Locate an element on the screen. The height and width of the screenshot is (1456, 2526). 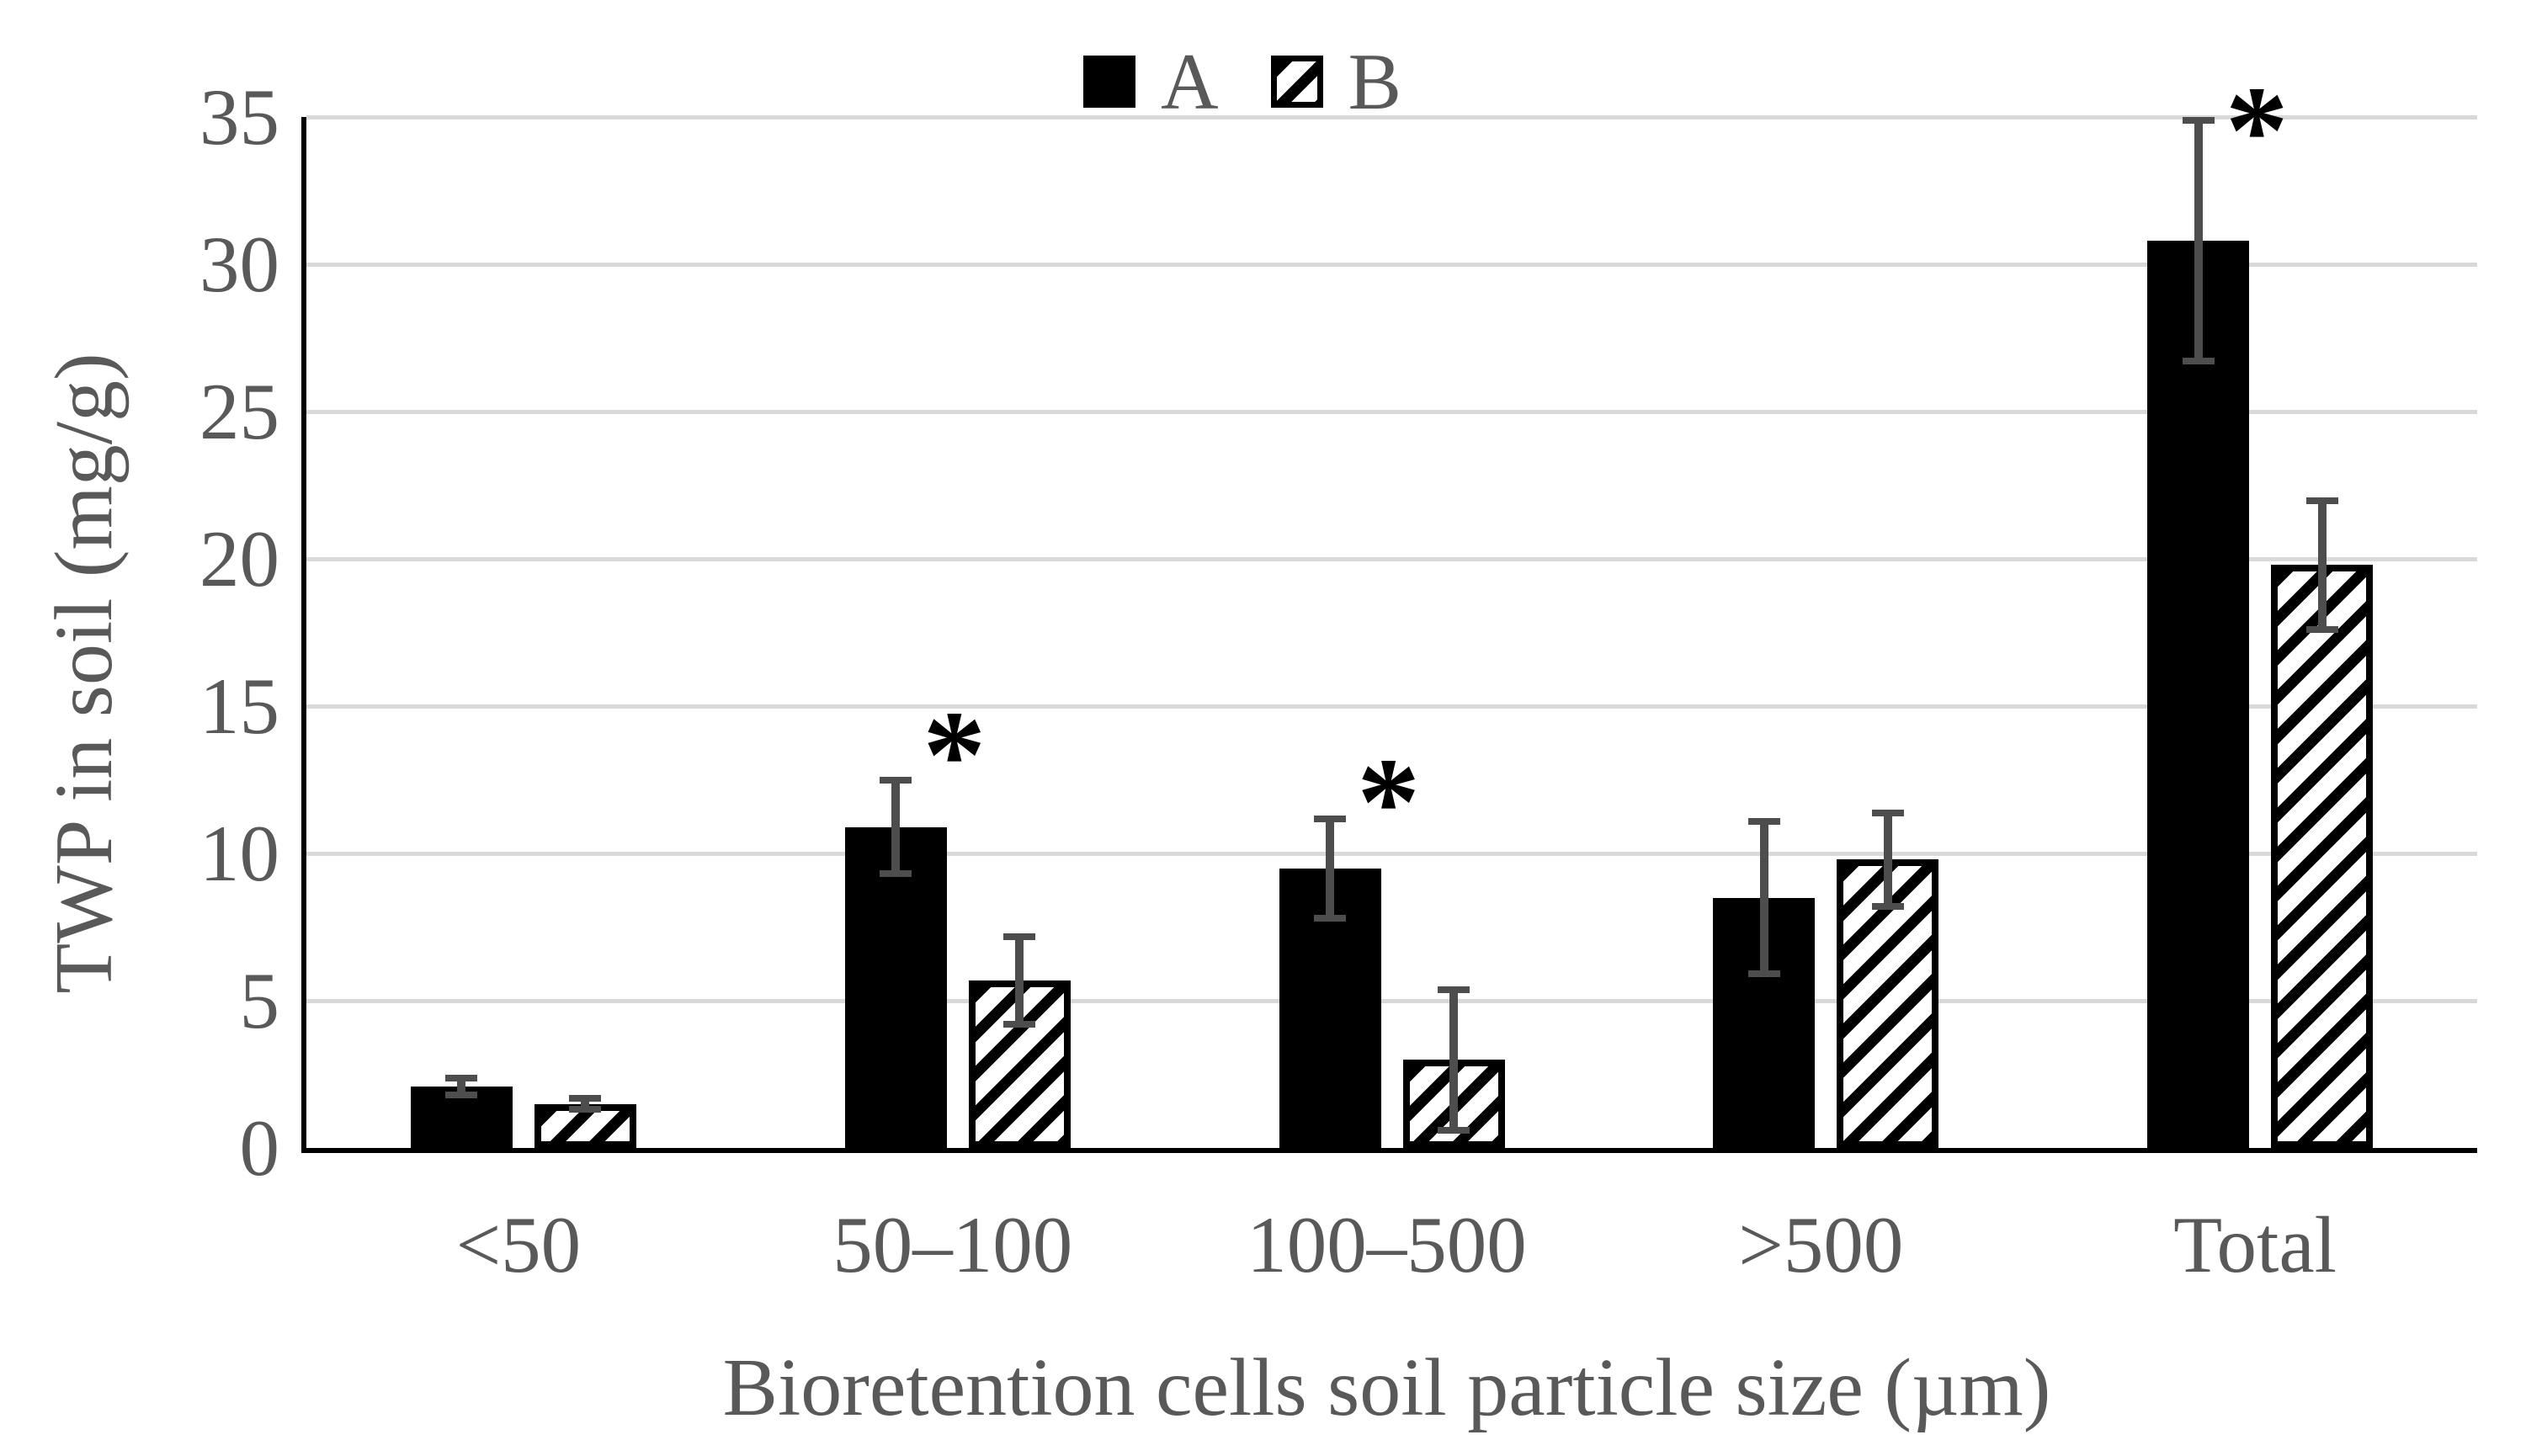
y-tick-label-10: 10 is located at coordinates (239, 853).